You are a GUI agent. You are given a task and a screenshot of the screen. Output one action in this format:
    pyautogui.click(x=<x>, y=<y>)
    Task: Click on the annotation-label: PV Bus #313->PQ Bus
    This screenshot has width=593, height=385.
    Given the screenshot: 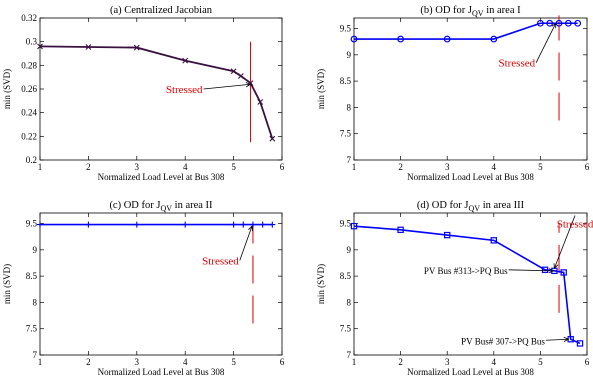 What is the action you would take?
    pyautogui.click(x=466, y=271)
    